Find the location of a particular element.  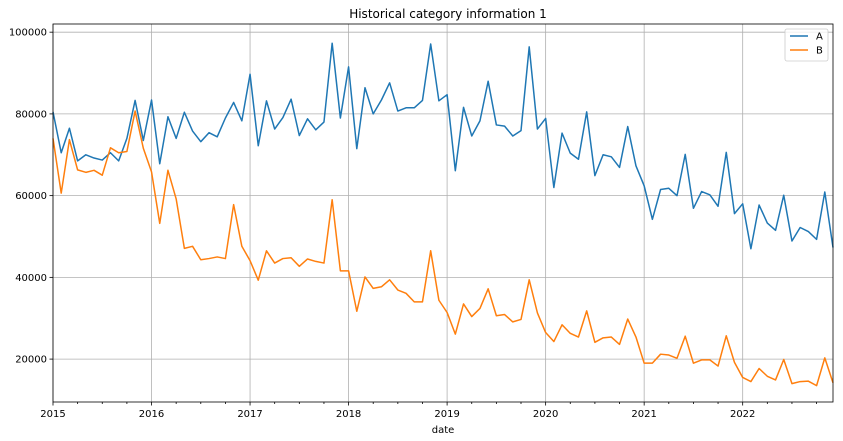

x-tick-label: 2017 is located at coordinates (249, 414).